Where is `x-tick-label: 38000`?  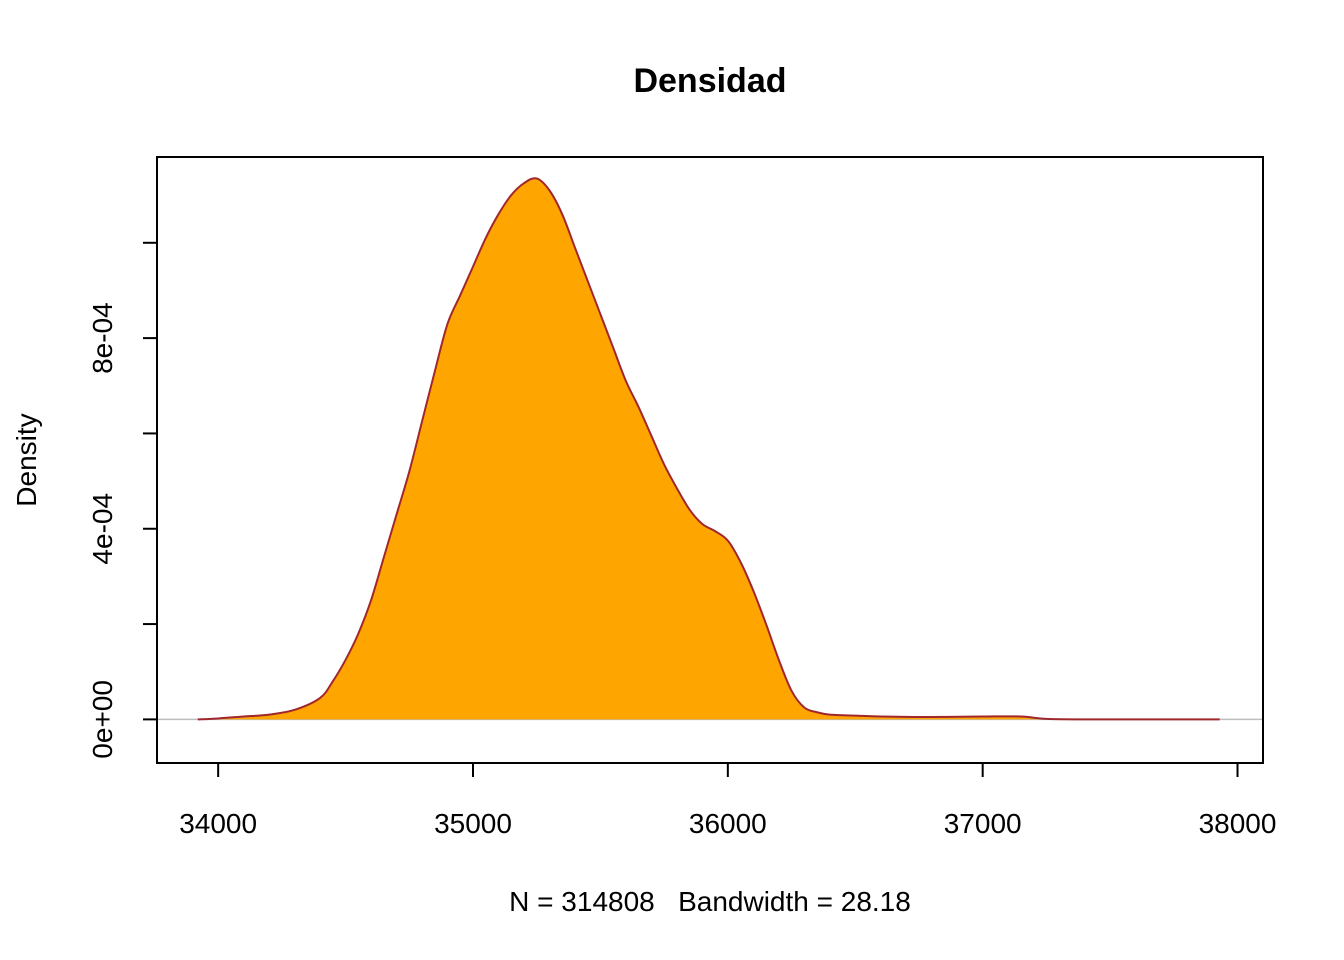 x-tick-label: 38000 is located at coordinates (1238, 823).